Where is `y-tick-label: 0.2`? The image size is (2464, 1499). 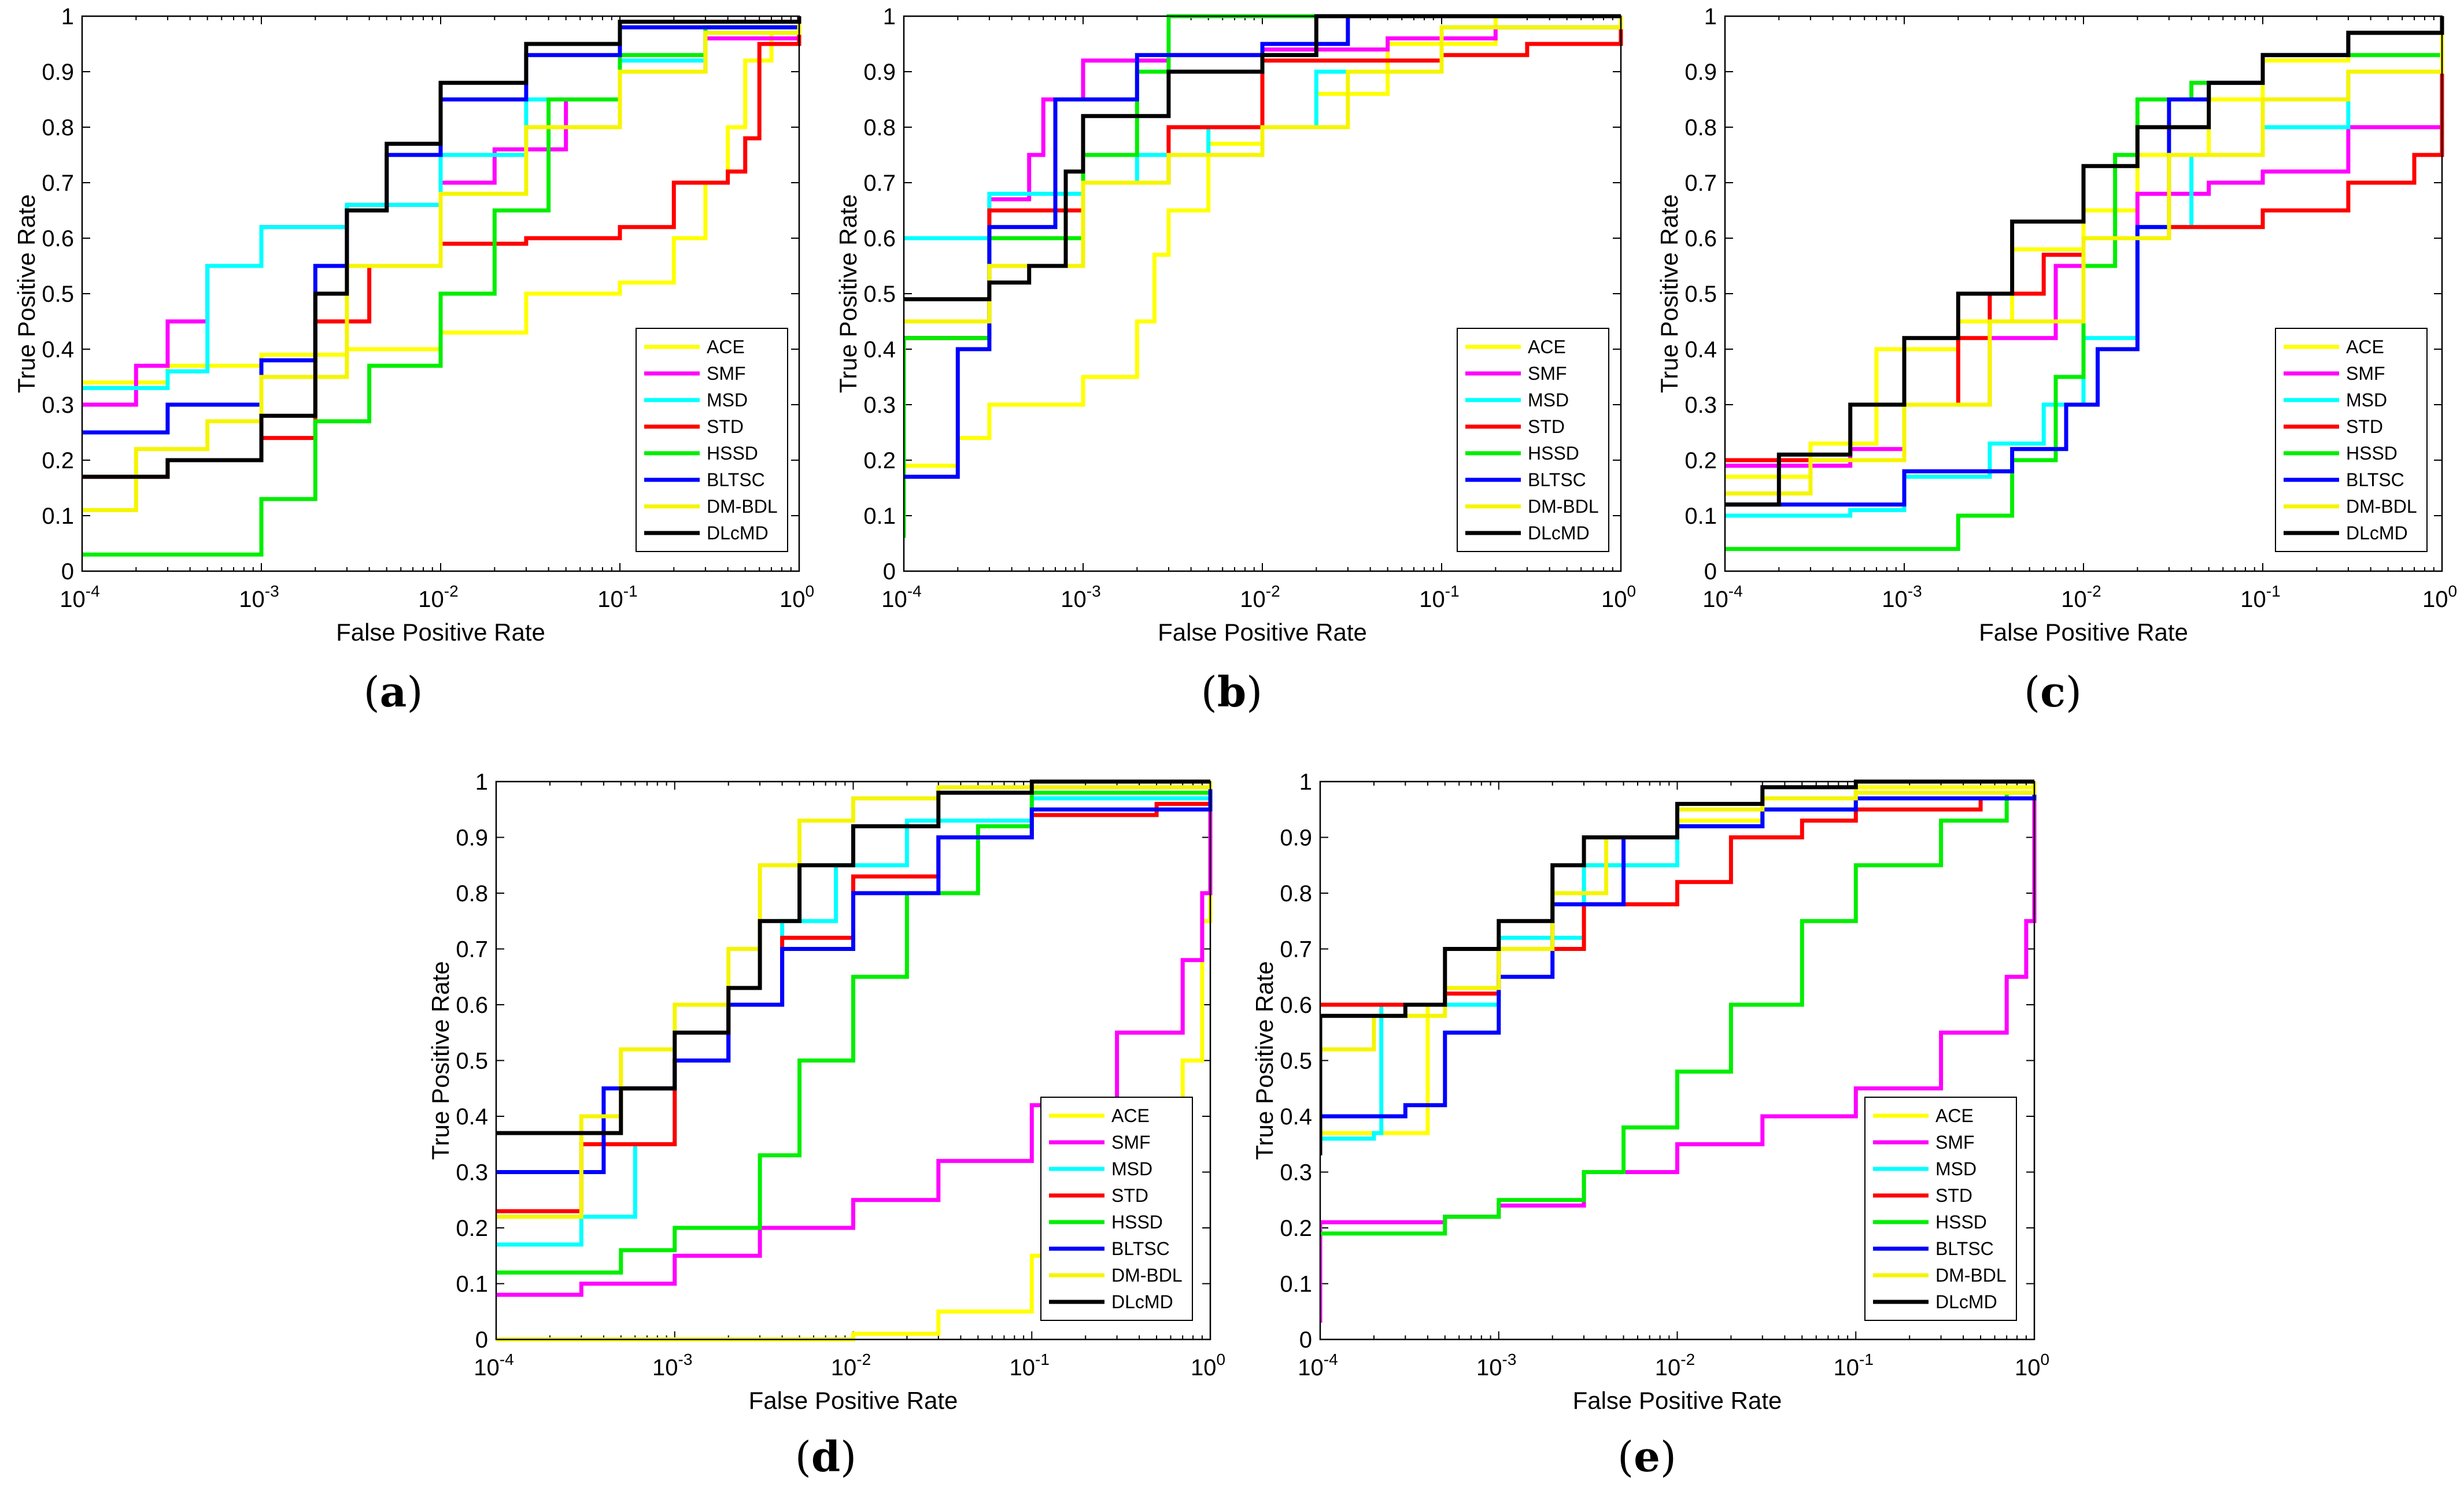 y-tick-label: 0.2 is located at coordinates (58, 460).